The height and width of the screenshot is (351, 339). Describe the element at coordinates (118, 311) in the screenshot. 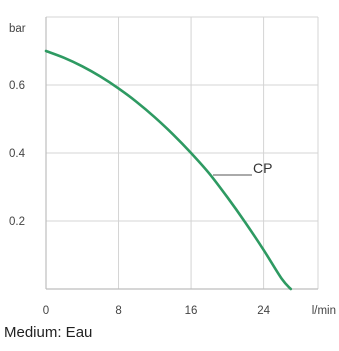

I see `x-tick-label: 8` at that location.